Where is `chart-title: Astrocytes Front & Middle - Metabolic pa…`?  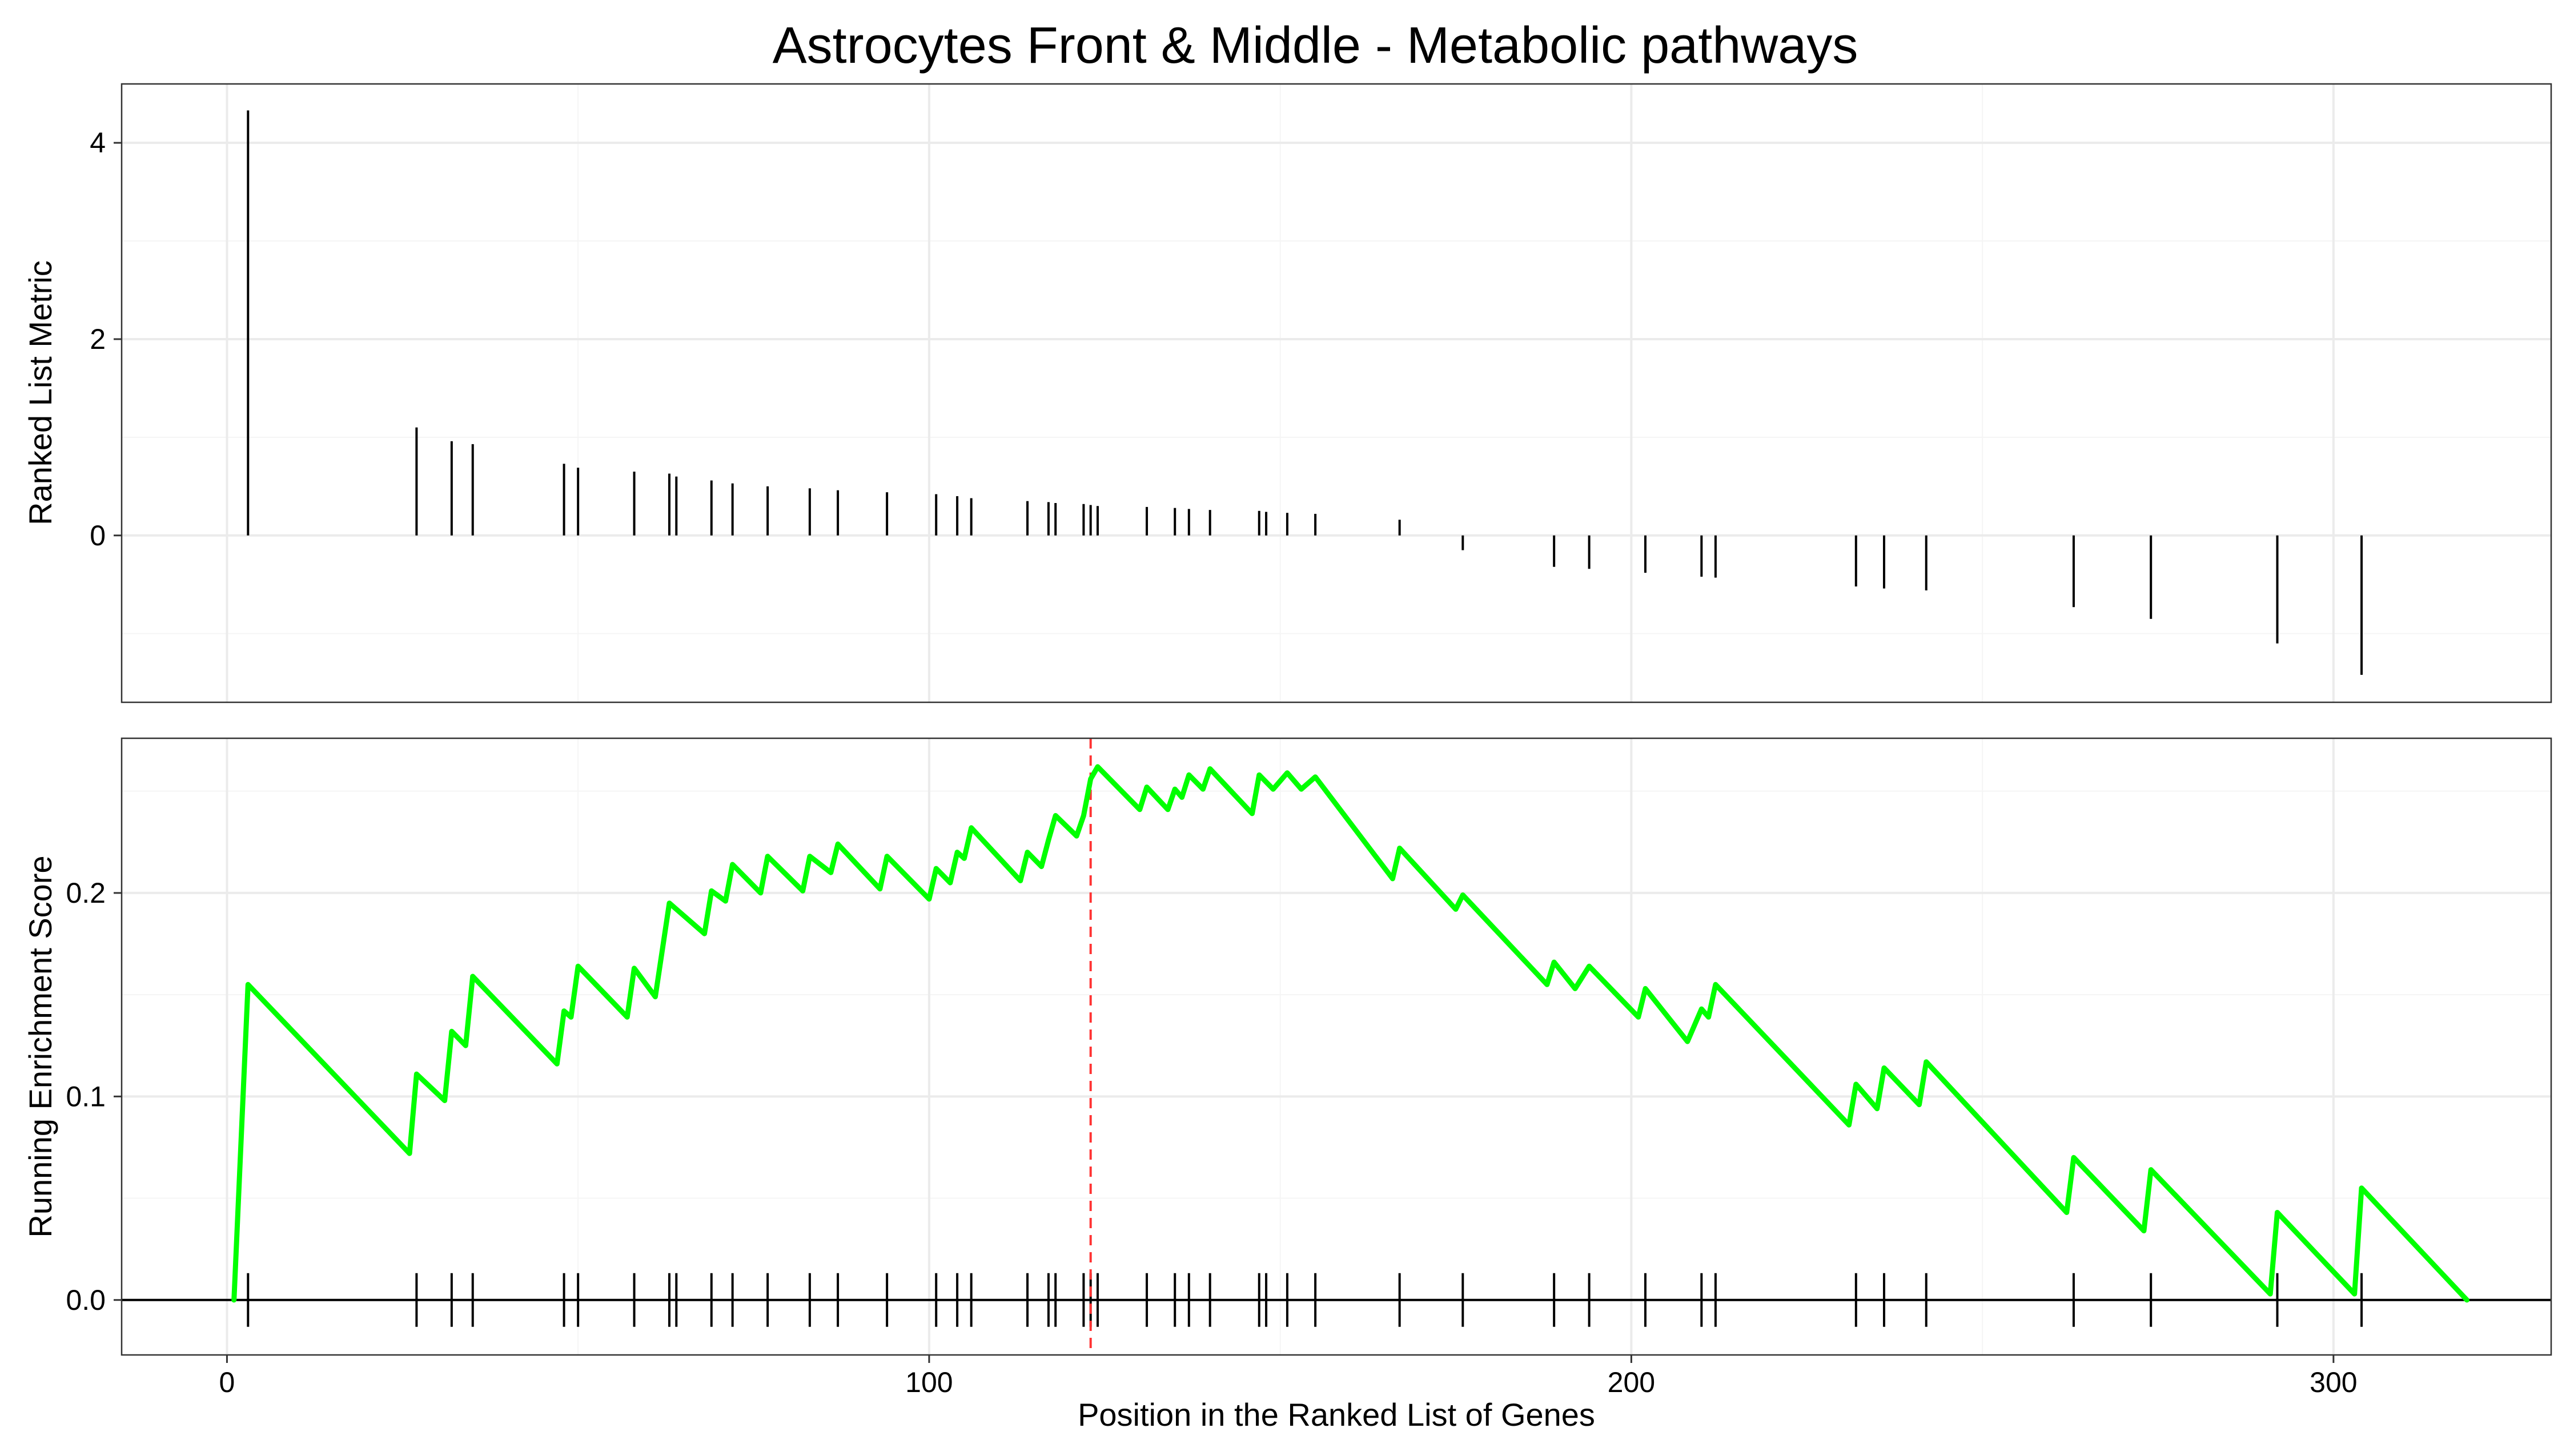
chart-title: Astrocytes Front & Middle - Metabolic pa… is located at coordinates (1315, 45).